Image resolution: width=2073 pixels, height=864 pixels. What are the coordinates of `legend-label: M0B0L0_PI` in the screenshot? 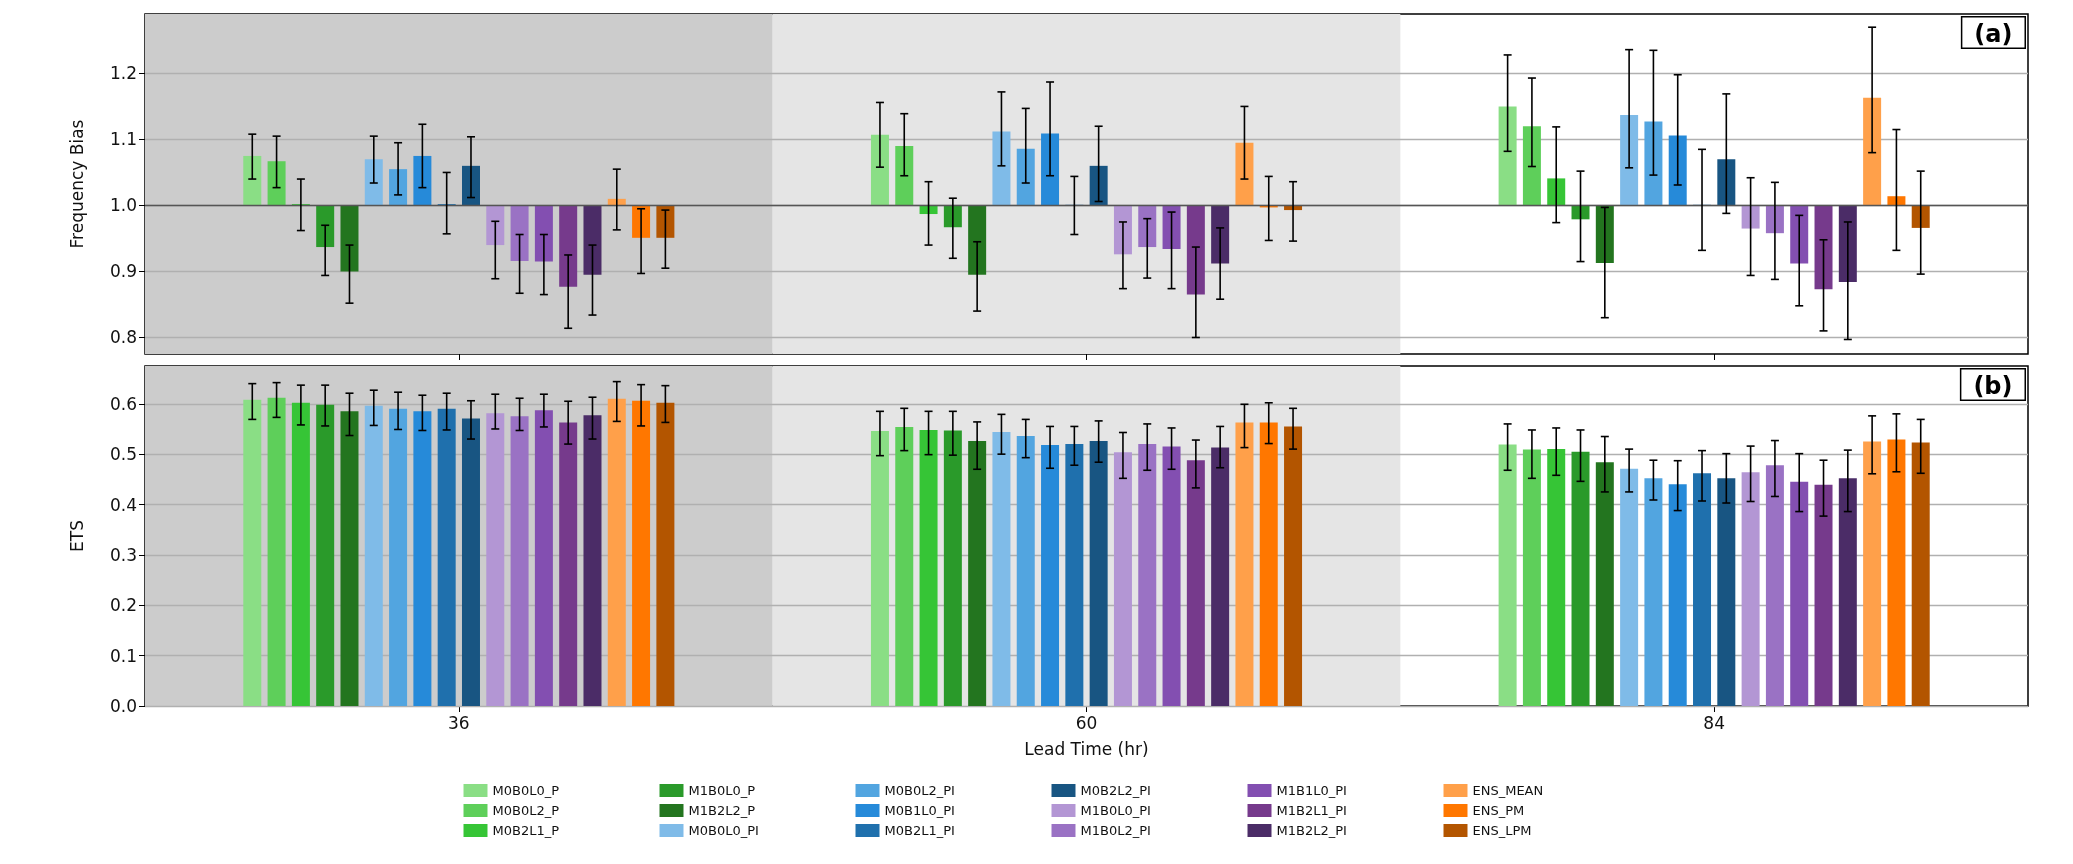 It's located at (723, 830).